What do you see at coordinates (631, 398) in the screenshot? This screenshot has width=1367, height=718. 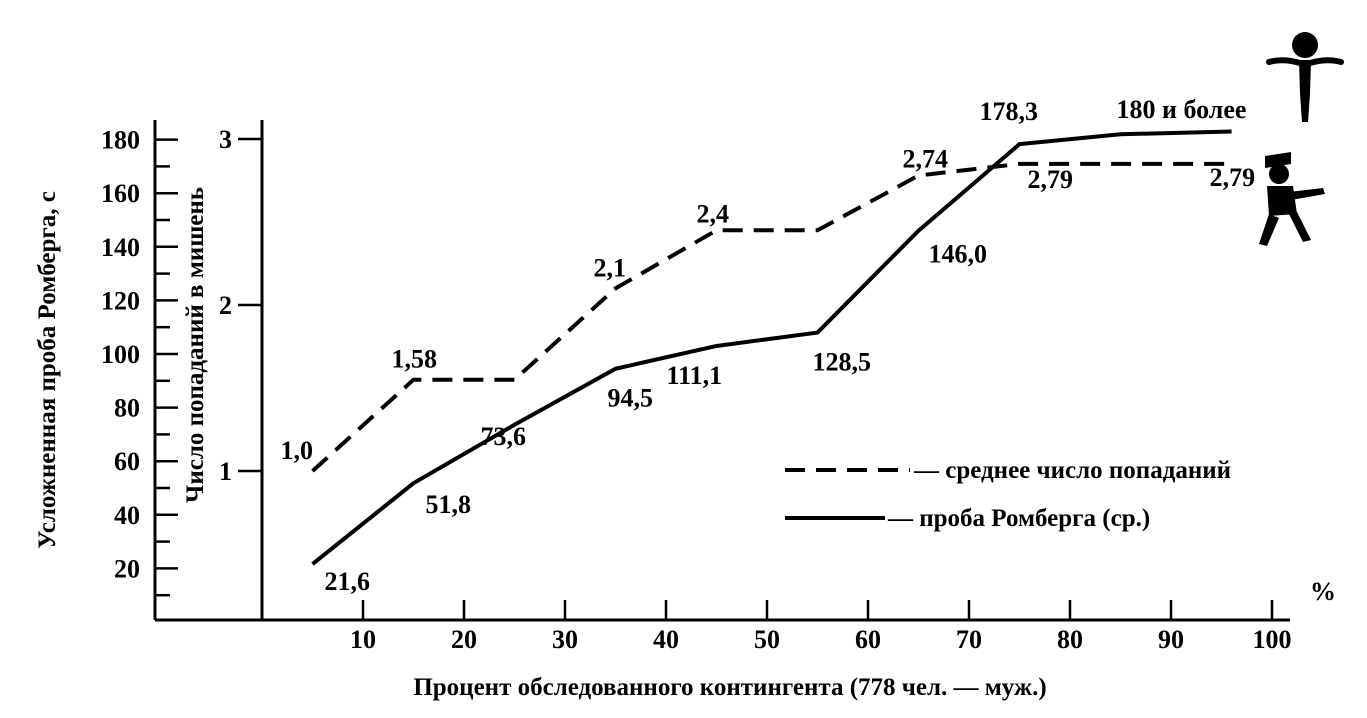 I see `data-label: 94,5` at bounding box center [631, 398].